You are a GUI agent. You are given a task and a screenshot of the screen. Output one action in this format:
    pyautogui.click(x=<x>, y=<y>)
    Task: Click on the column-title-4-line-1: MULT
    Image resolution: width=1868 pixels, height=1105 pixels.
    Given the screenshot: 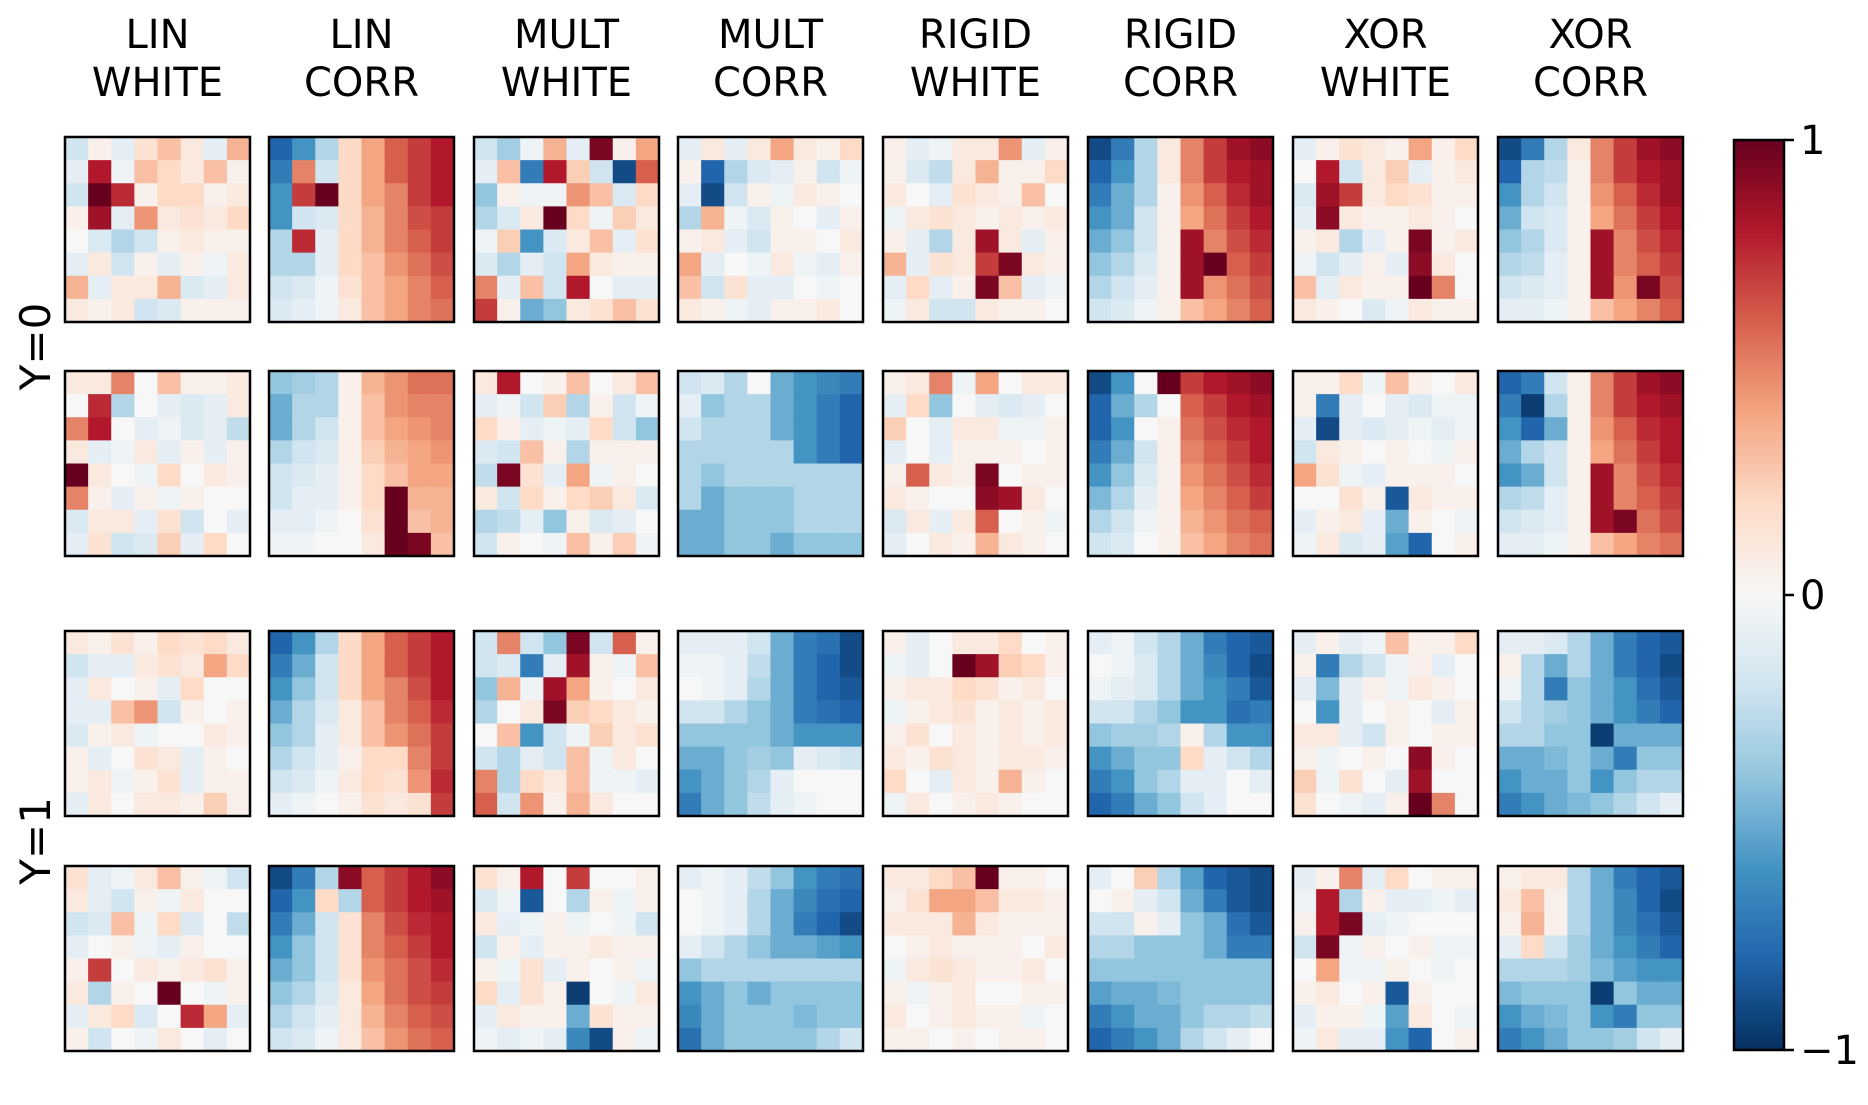 What is the action you would take?
    pyautogui.click(x=771, y=35)
    